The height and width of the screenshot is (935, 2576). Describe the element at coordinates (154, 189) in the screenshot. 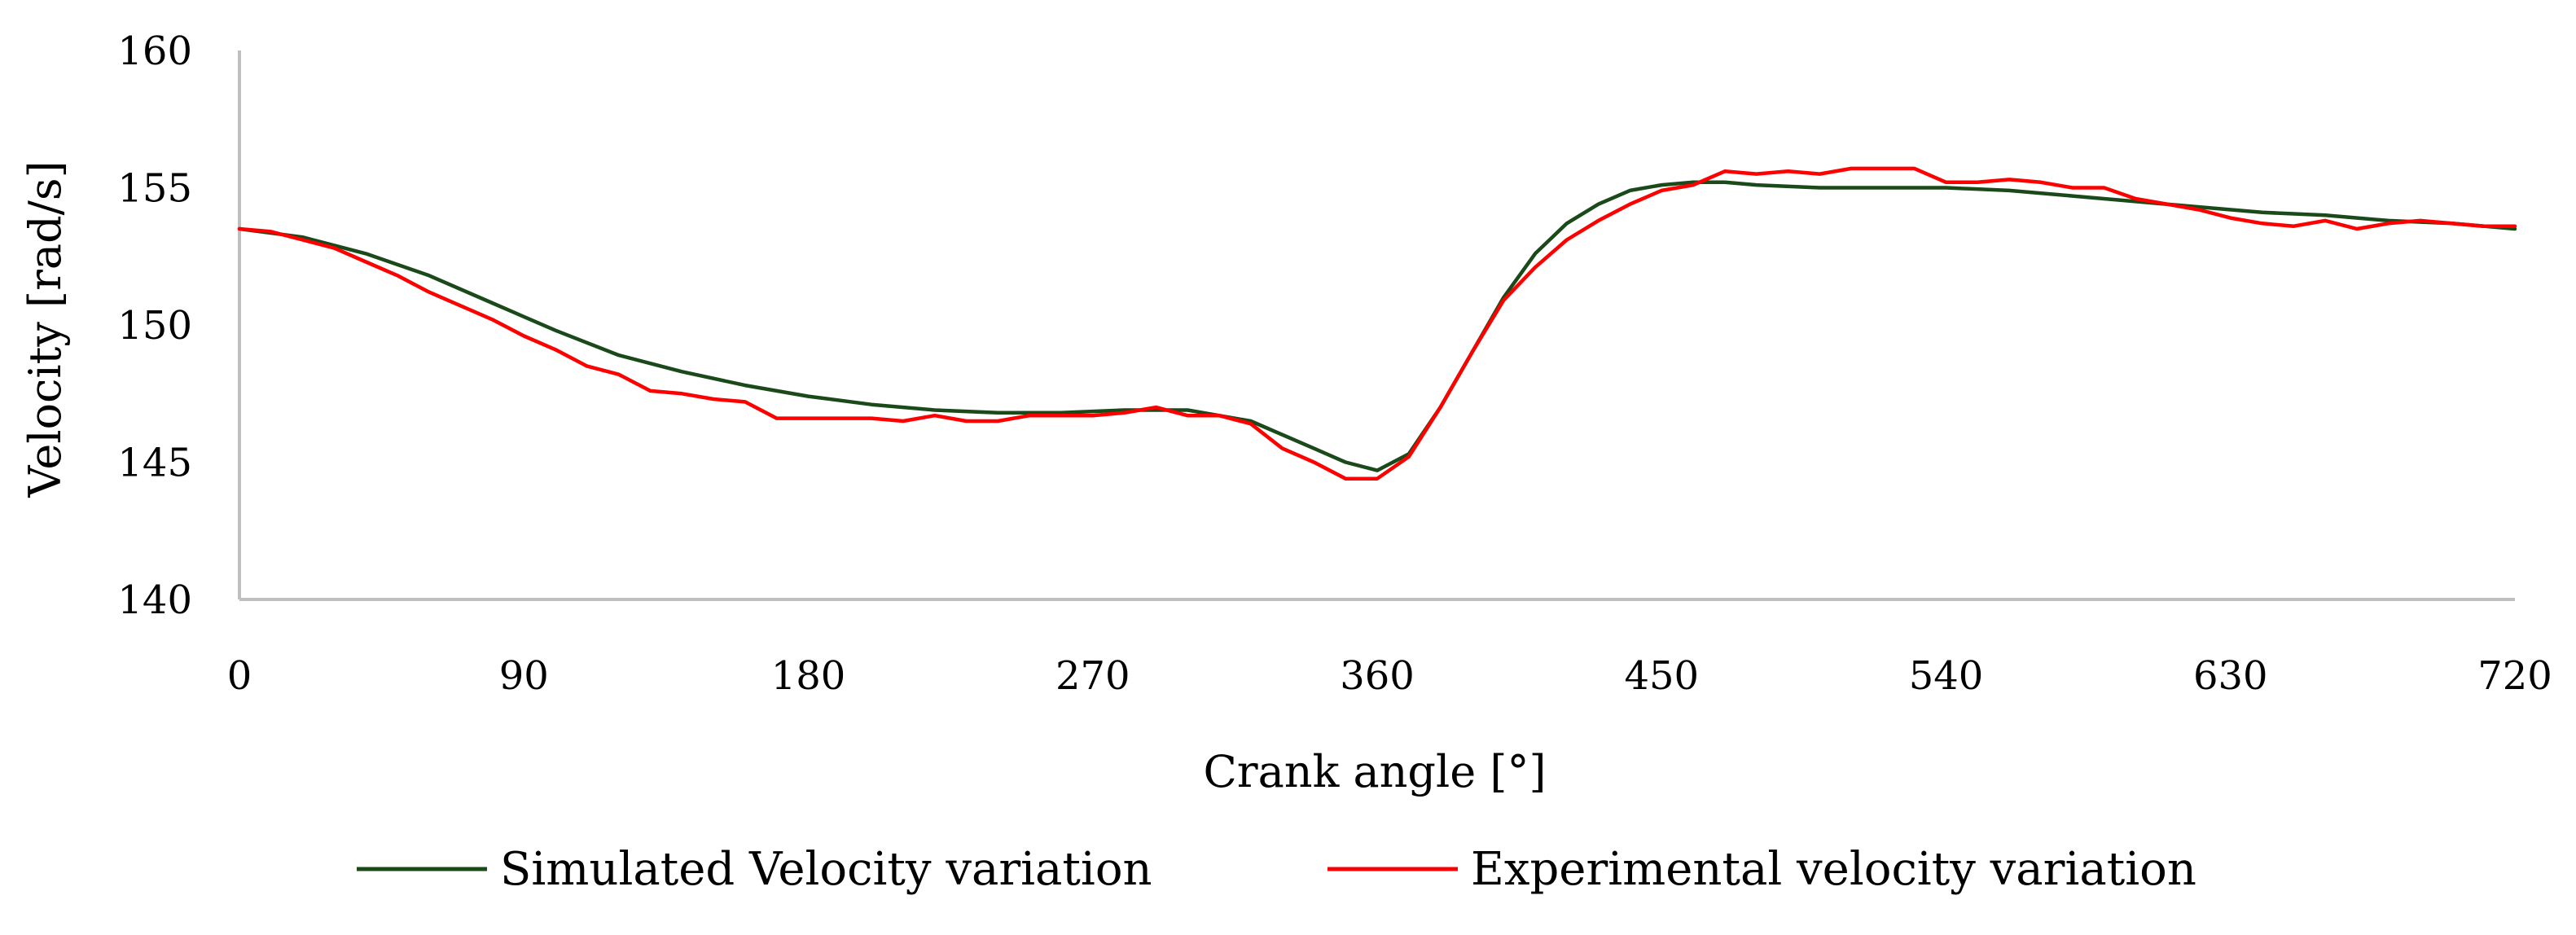

I see `y-tick-label: 155` at that location.